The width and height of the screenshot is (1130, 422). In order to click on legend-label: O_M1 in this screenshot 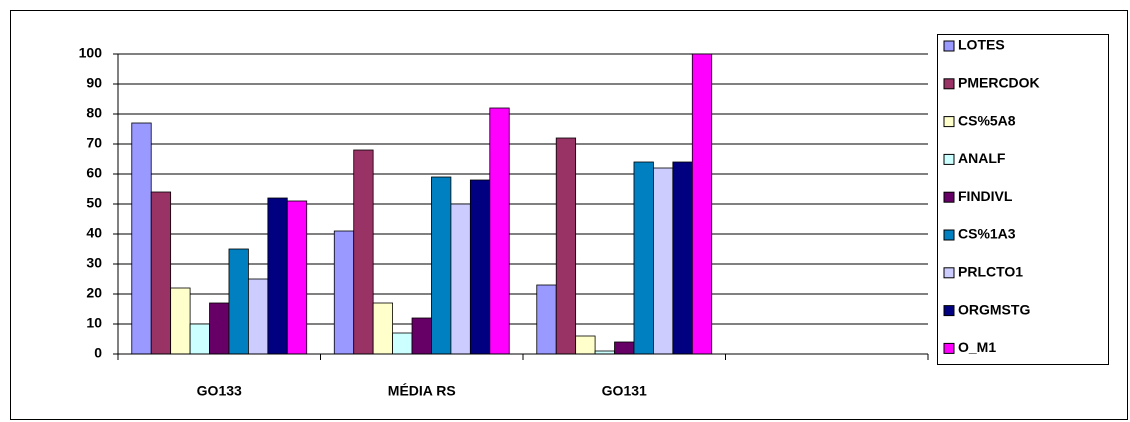, I will do `click(977, 347)`.